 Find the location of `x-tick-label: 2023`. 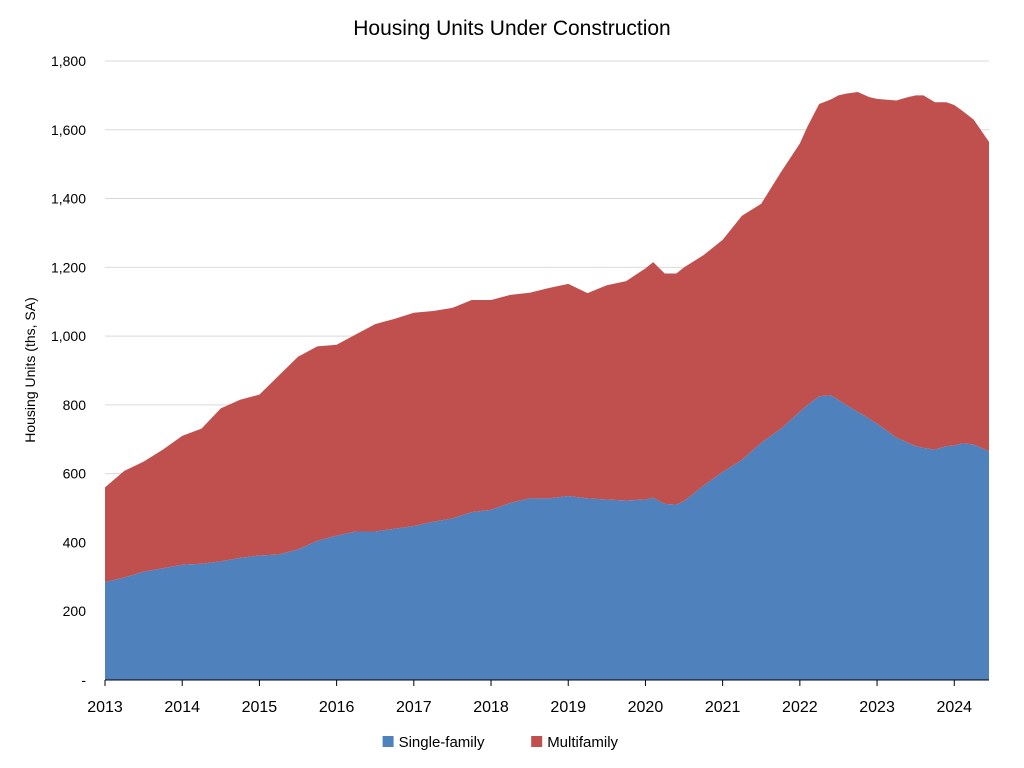

x-tick-label: 2023 is located at coordinates (877, 707).